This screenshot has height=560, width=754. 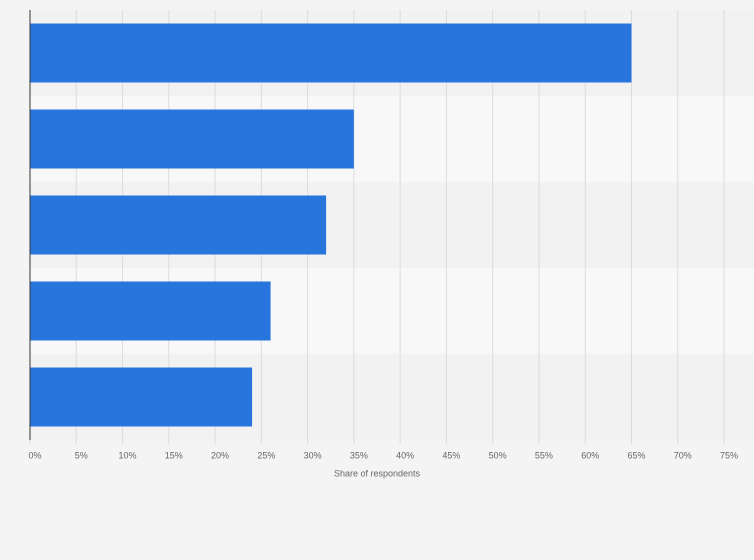 I want to click on x-tick-label: 0%, so click(x=34, y=455).